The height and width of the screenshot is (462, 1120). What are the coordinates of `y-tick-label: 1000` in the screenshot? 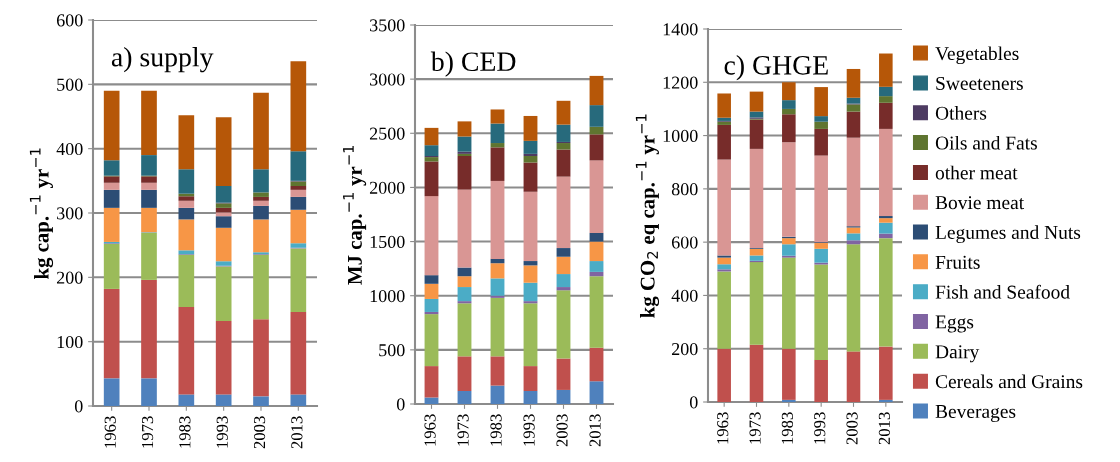 It's located at (680, 136).